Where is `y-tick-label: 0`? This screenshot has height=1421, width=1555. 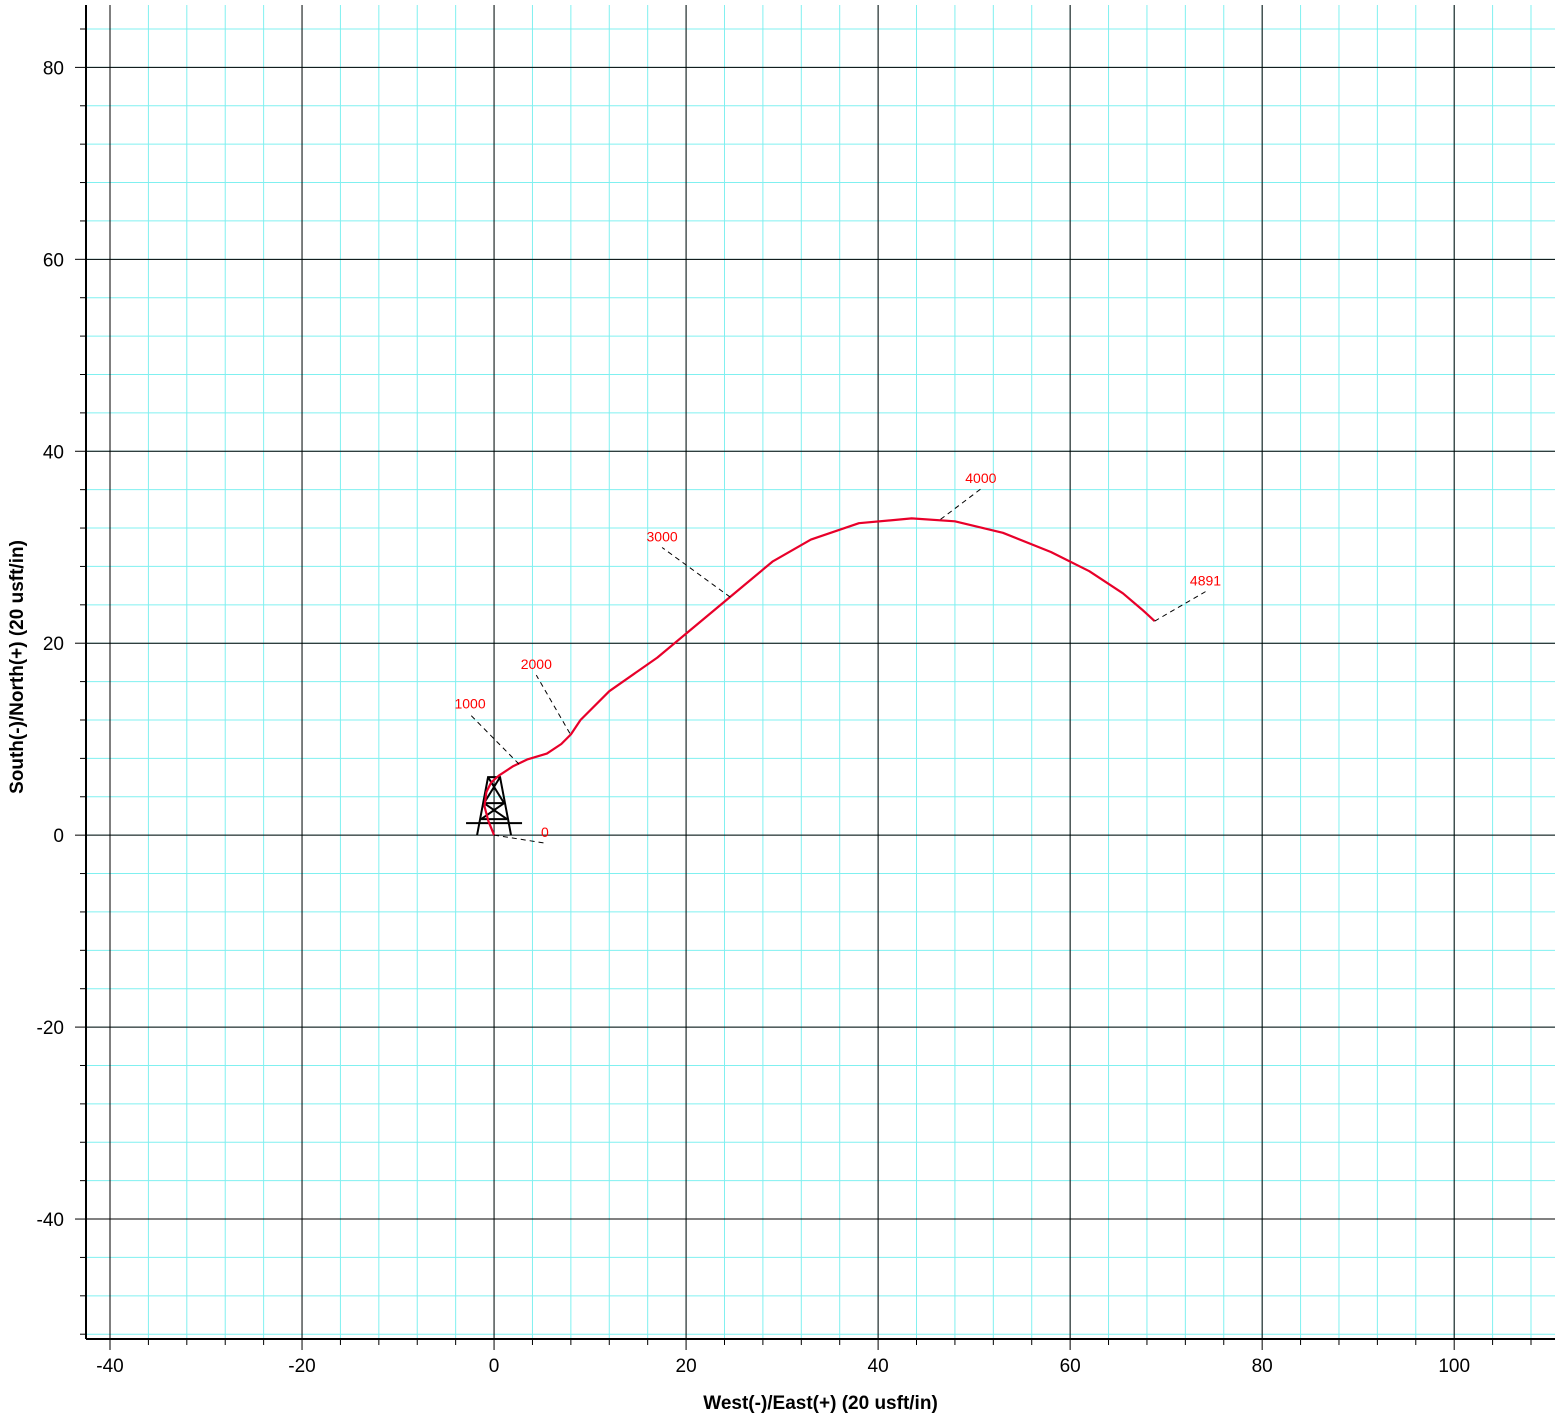
y-tick-label: 0 is located at coordinates (58, 836).